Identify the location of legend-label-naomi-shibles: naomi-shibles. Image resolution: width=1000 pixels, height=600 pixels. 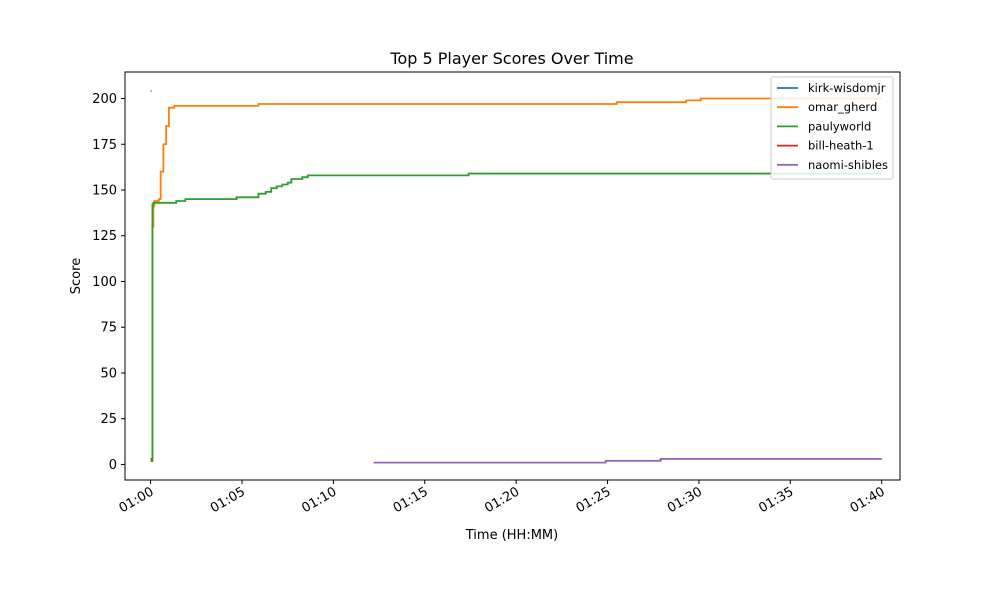
(848, 165).